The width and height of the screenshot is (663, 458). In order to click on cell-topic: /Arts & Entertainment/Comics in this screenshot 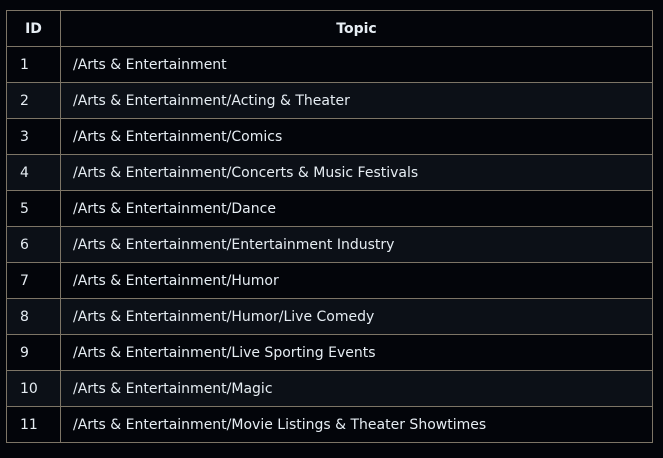, I will do `click(356, 136)`.